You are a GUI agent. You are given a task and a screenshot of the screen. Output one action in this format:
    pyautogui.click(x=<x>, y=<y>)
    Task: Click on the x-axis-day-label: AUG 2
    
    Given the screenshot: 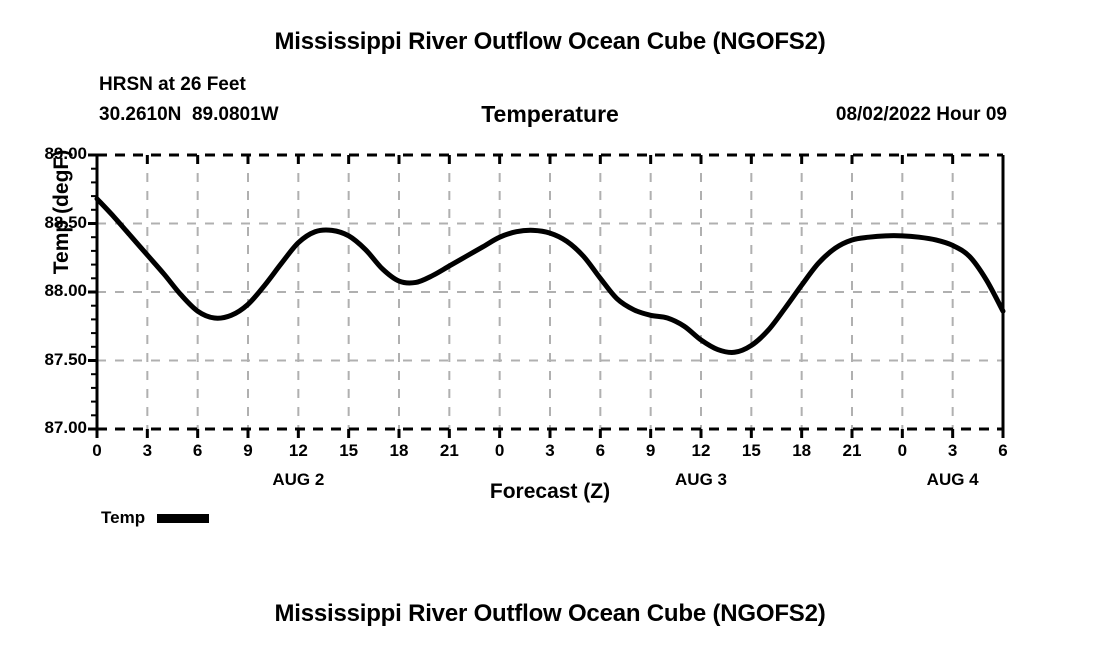 What is the action you would take?
    pyautogui.click(x=298, y=479)
    